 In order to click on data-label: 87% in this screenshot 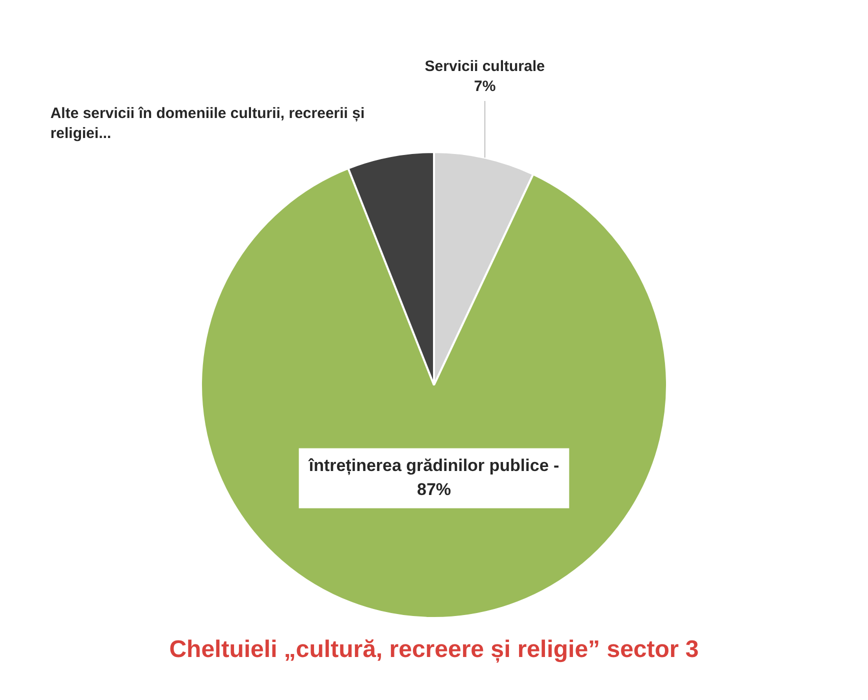, I will do `click(434, 489)`.